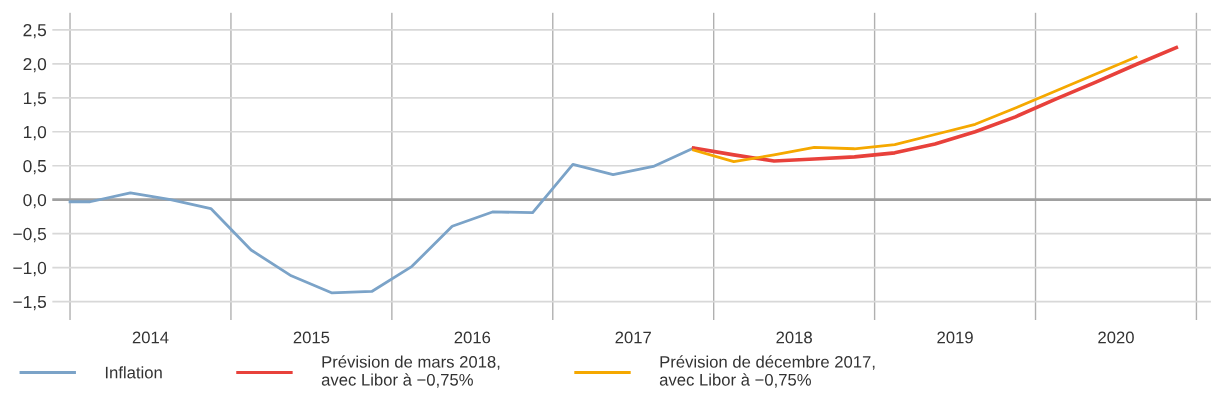 Image resolution: width=1217 pixels, height=402 pixels. Describe the element at coordinates (30, 269) in the screenshot. I see `y-tick-label: −1,0` at that location.